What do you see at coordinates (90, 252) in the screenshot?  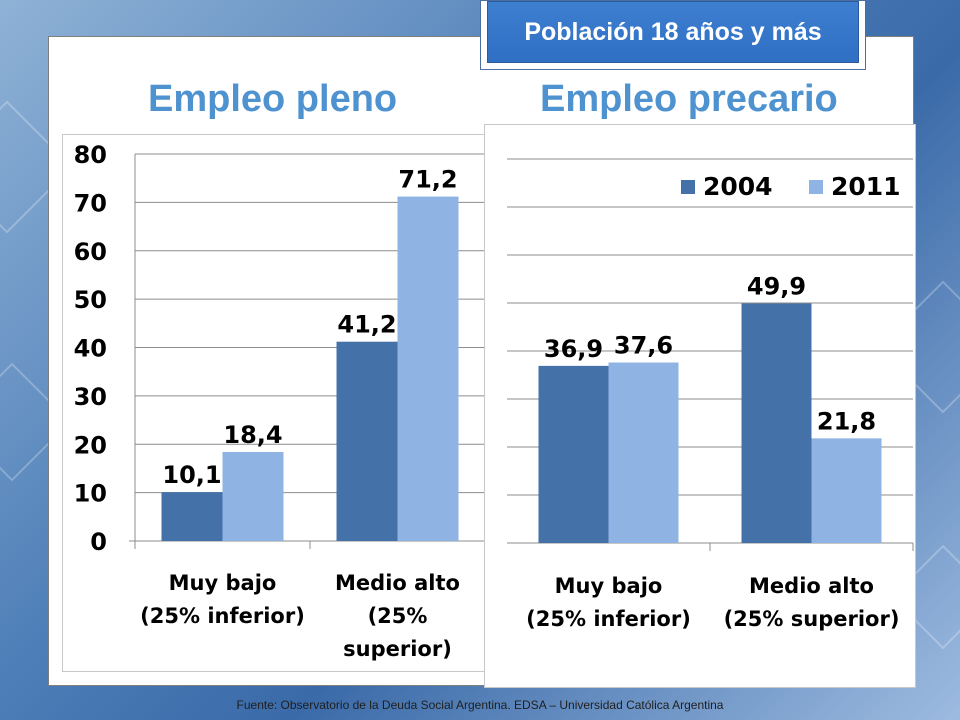 I see `y-tick-label: 60` at bounding box center [90, 252].